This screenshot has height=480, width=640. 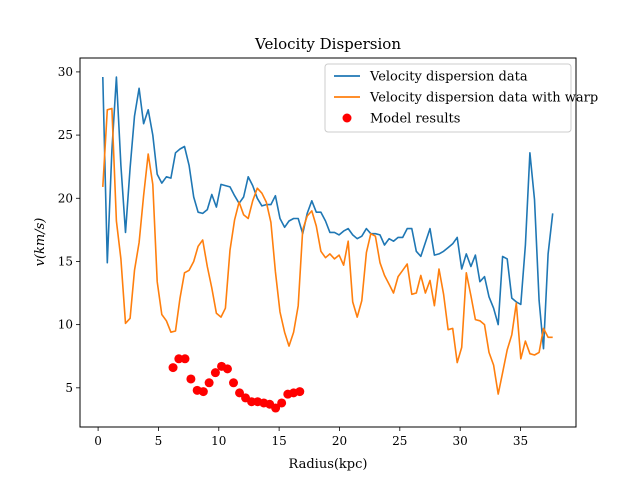 What do you see at coordinates (65, 325) in the screenshot?
I see `y-tick-label: 10` at bounding box center [65, 325].